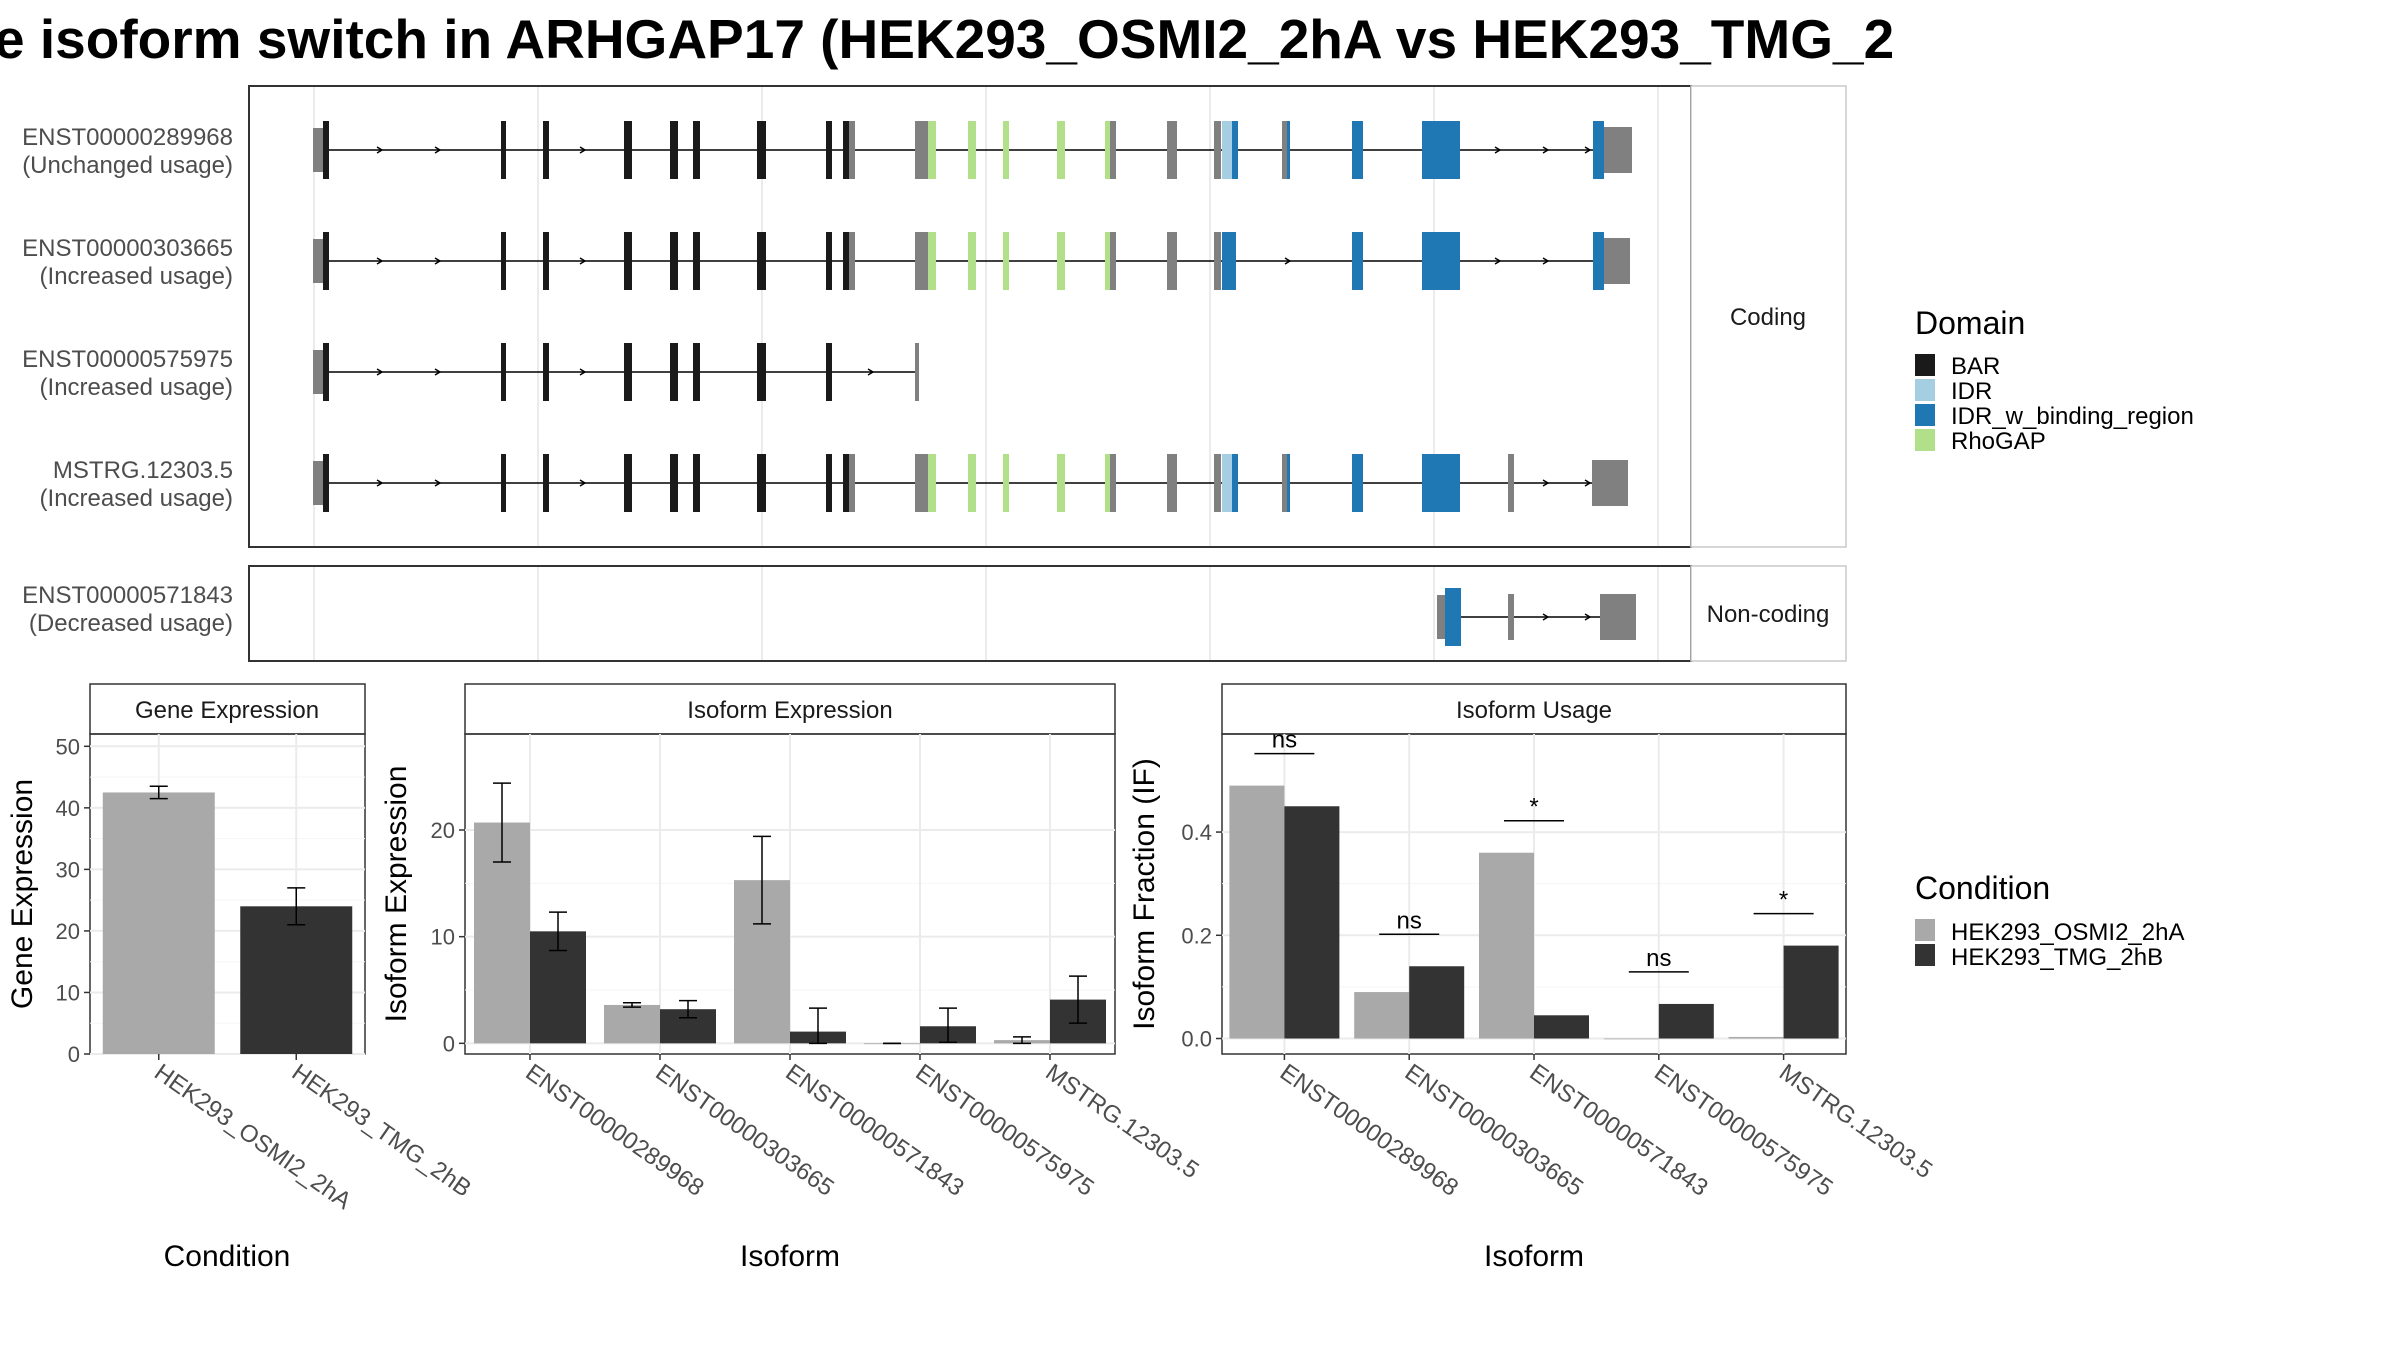  What do you see at coordinates (1925, 390) in the screenshot?
I see `legend-key-idr` at bounding box center [1925, 390].